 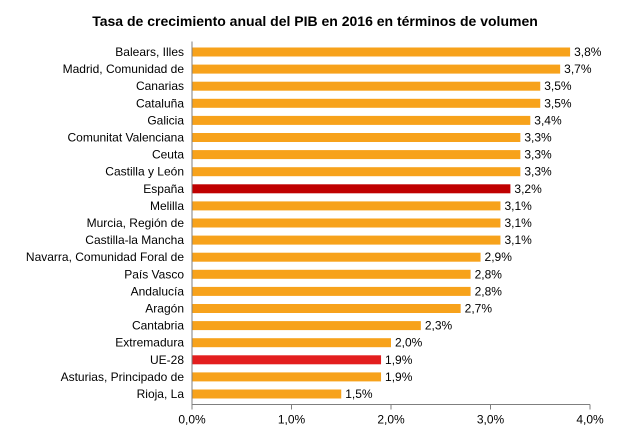 What do you see at coordinates (167, 206) in the screenshot?
I see `category-label: Melilla` at bounding box center [167, 206].